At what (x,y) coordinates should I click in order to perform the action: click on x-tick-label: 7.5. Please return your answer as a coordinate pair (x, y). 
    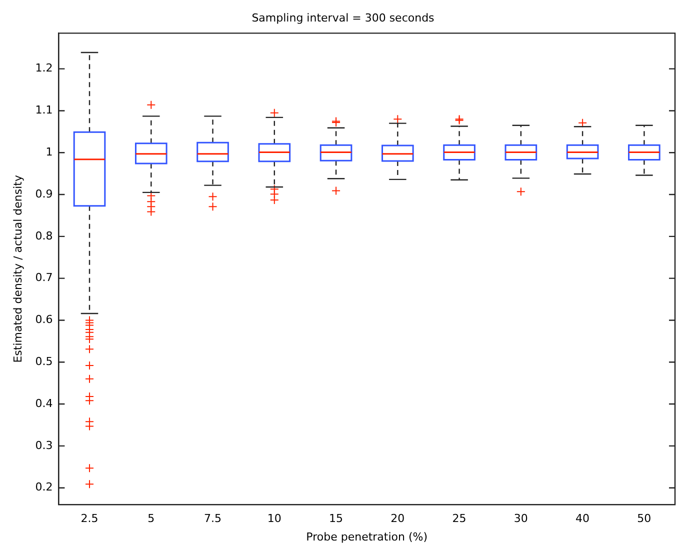
    Looking at the image, I should click on (213, 519).